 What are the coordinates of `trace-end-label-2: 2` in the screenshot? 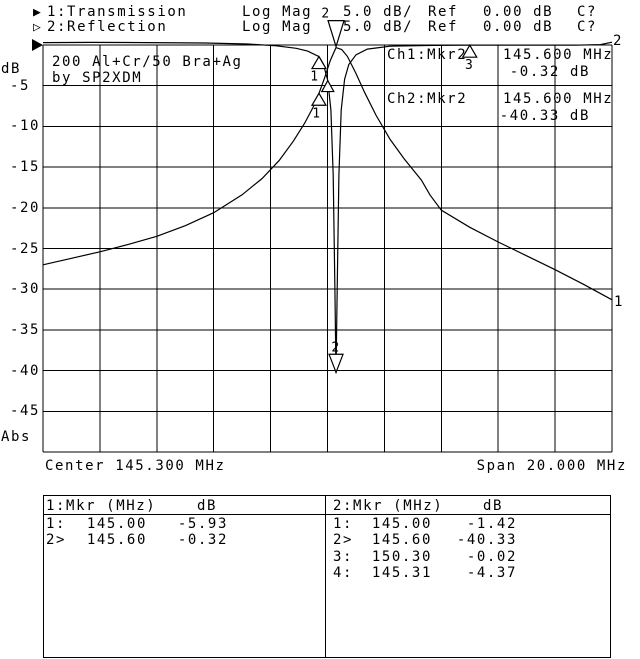 It's located at (618, 41).